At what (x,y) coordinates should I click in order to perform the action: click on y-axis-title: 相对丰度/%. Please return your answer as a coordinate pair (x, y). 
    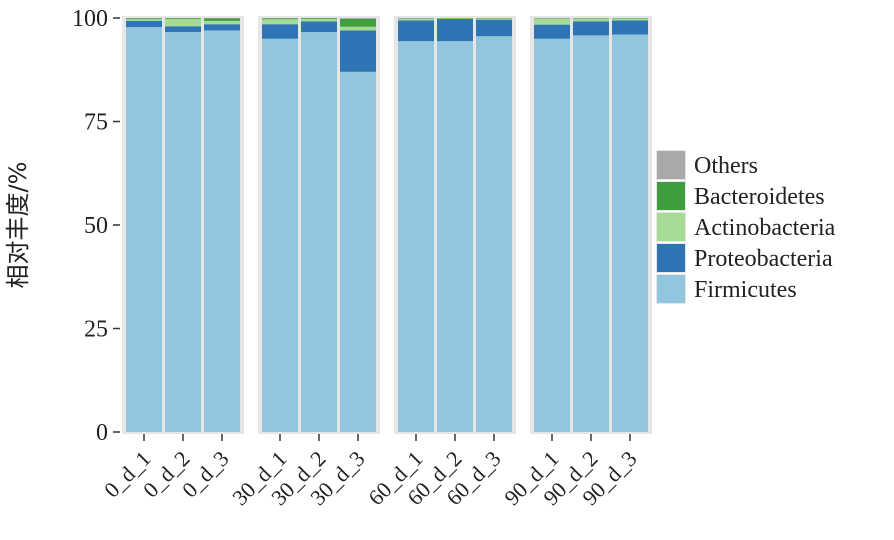
    Looking at the image, I should click on (18, 225).